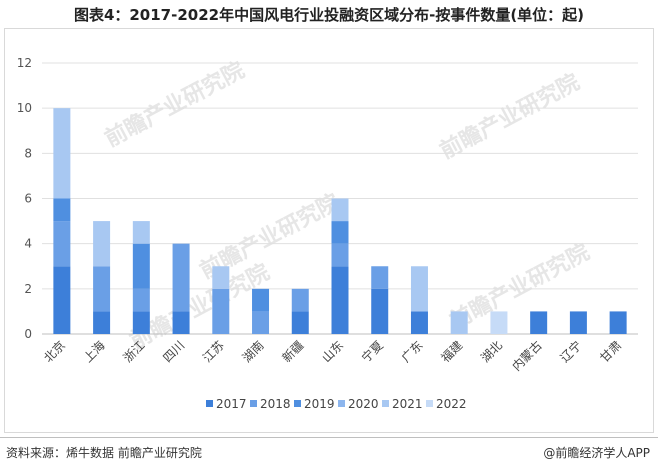 This screenshot has height=470, width=658. I want to click on x-tick-label: 甘肃, so click(610, 351).